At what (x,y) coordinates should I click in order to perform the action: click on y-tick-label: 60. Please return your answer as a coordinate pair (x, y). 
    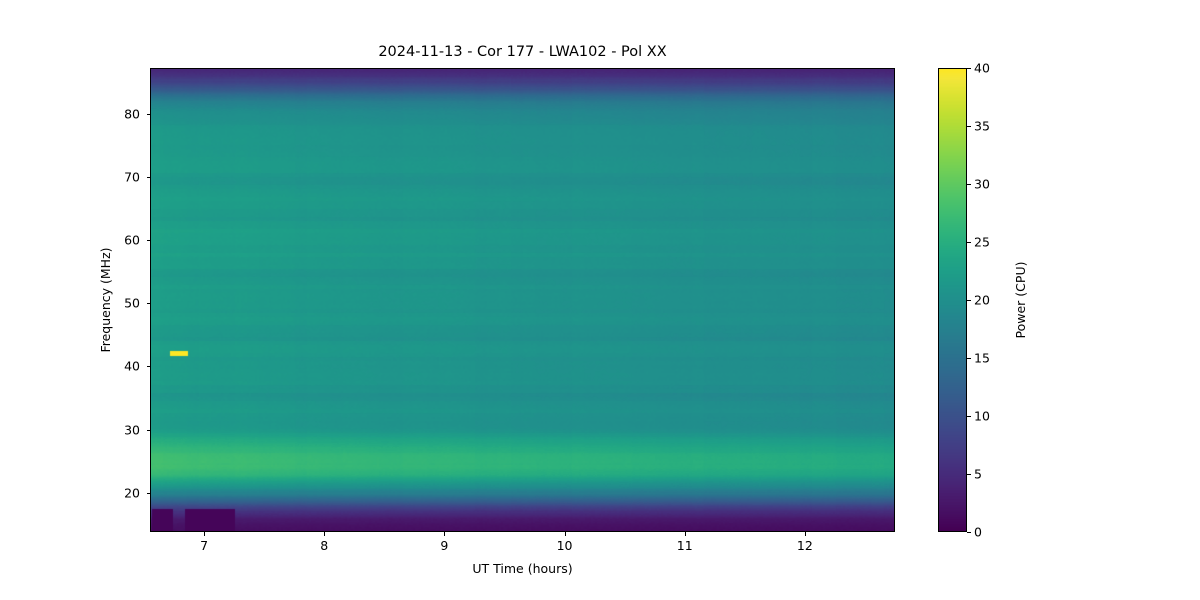
    Looking at the image, I should click on (132, 240).